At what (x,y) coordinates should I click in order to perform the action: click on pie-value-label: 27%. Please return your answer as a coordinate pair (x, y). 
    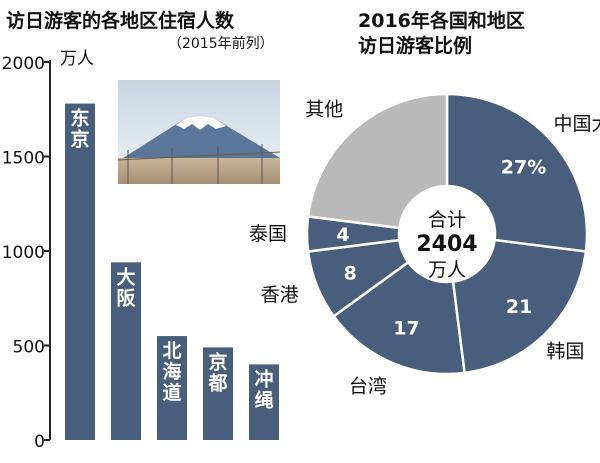
    Looking at the image, I should click on (523, 168).